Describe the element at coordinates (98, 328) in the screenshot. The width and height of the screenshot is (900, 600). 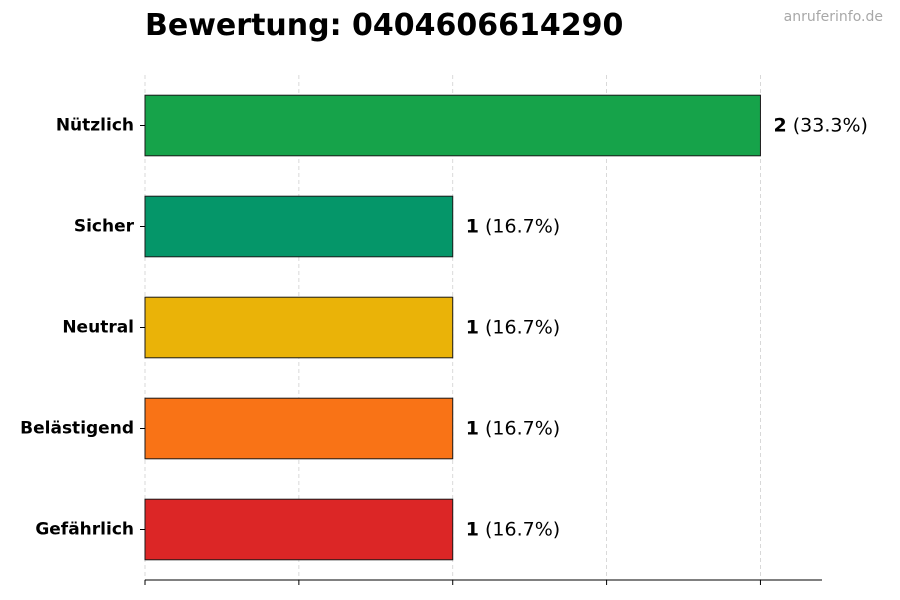
I see `category-label: Neutral` at that location.